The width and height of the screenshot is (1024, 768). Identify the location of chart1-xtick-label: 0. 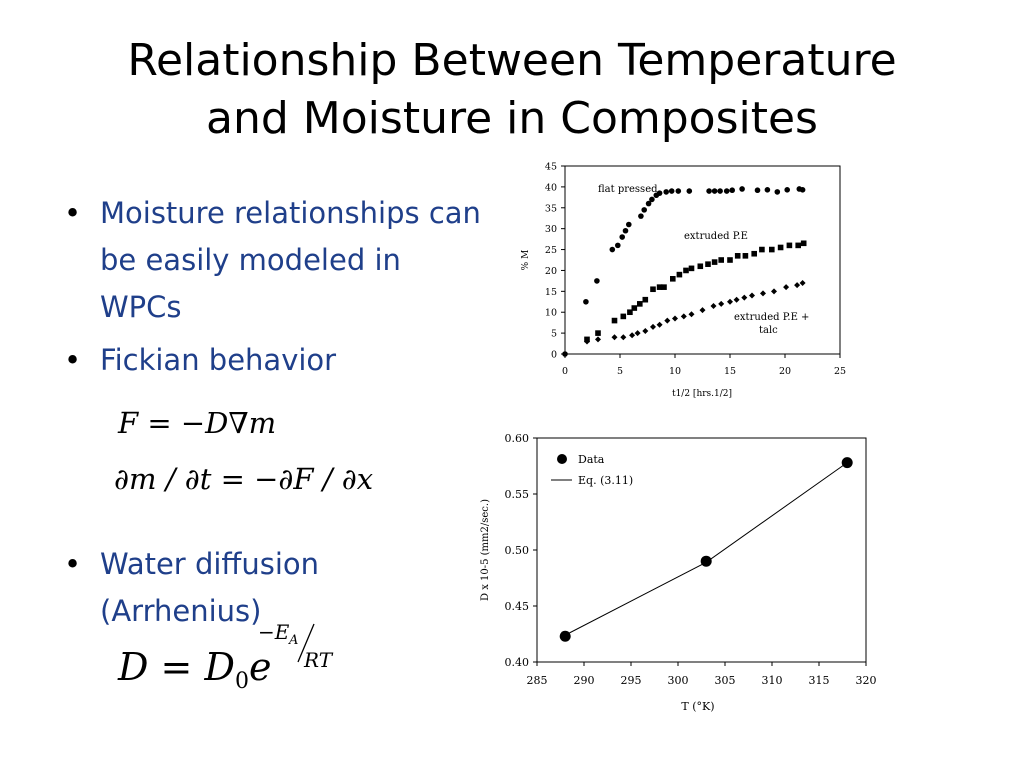
(565, 371).